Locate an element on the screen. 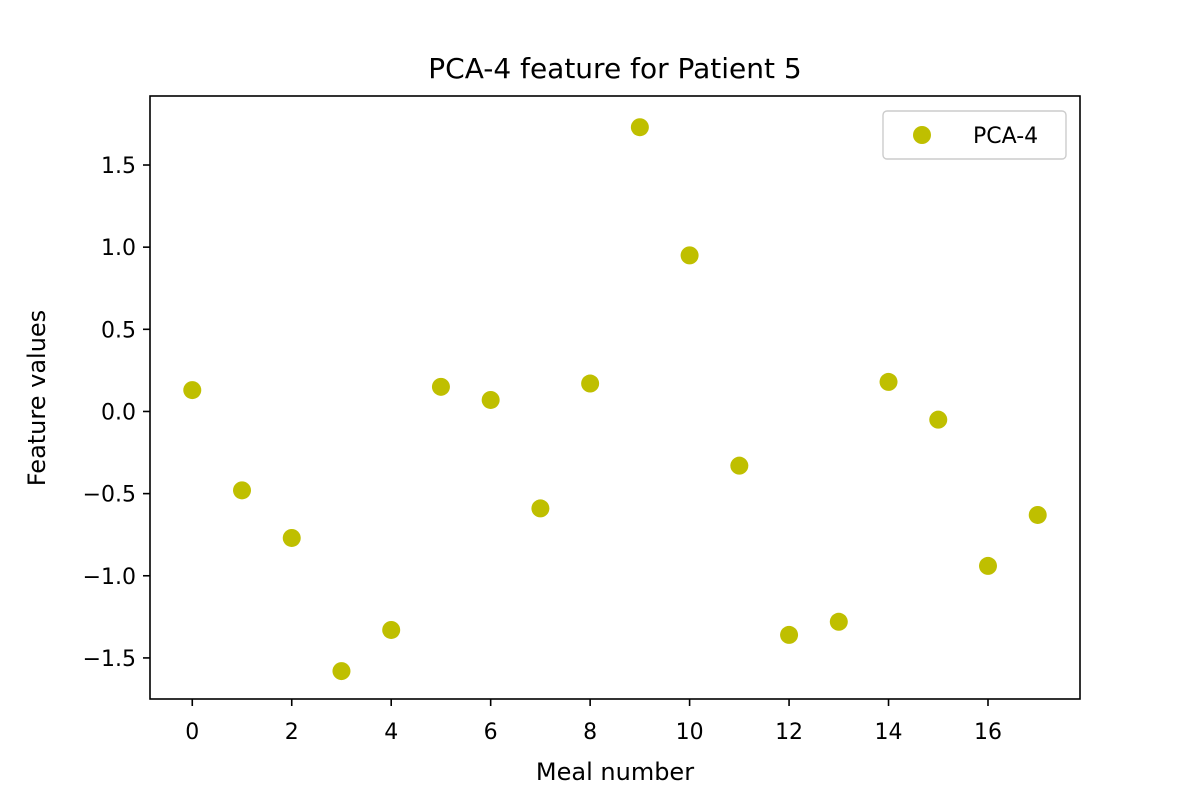  y-axis: 1.5 1.0 0.5 0.0 −0.5 −1.0 −1.5 is located at coordinates (116, 413).